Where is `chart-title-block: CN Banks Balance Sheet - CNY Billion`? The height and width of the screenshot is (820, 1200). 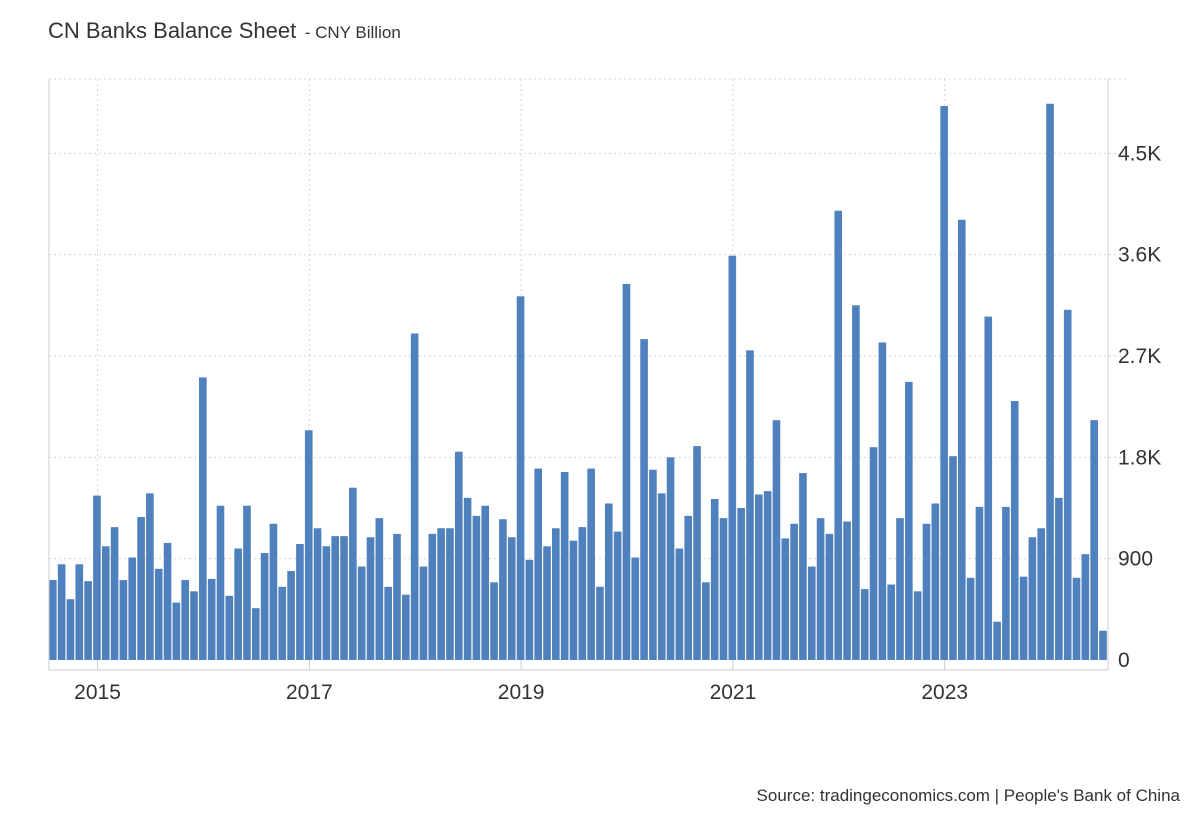 chart-title-block: CN Banks Balance Sheet - CNY Billion is located at coordinates (224, 31).